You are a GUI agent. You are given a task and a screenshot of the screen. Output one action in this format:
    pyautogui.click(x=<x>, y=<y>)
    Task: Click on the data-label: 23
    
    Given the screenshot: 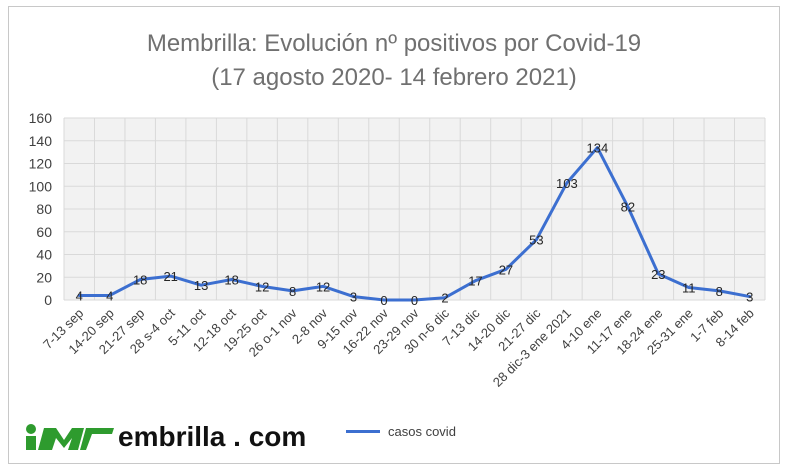 What is the action you would take?
    pyautogui.click(x=658, y=274)
    